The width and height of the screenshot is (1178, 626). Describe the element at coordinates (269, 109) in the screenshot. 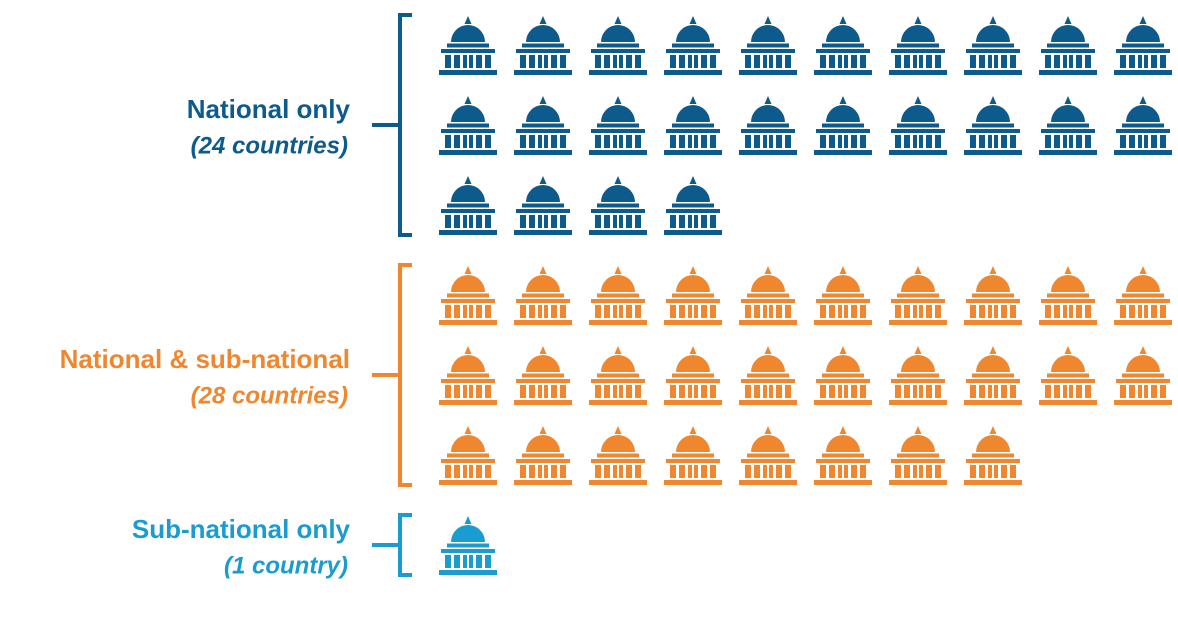

I see `category-label: National only` at that location.